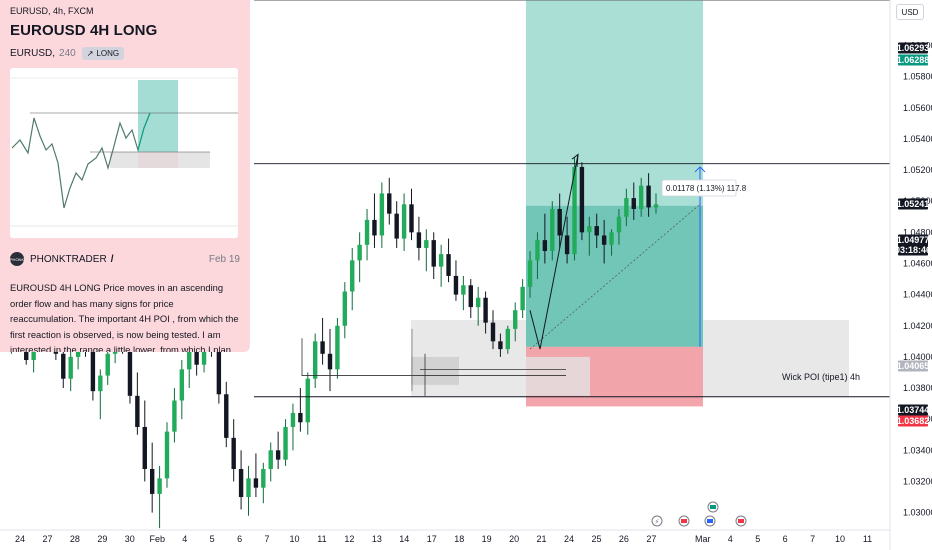 The height and width of the screenshot is (550, 932). I want to click on time-tick-label: Mar, so click(703, 539).